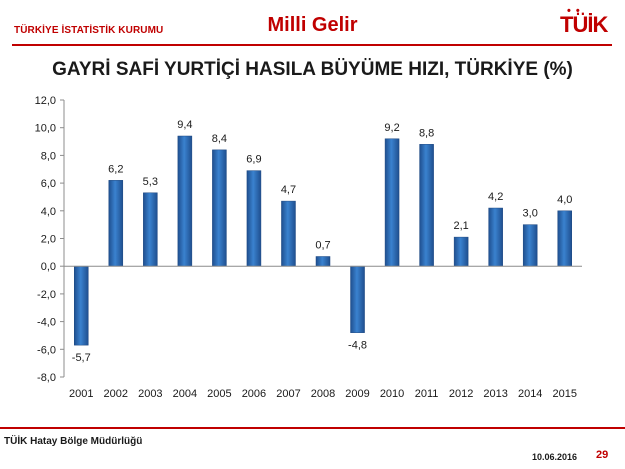  What do you see at coordinates (46, 323) in the screenshot?
I see `y-tick-label: -4,0` at bounding box center [46, 323].